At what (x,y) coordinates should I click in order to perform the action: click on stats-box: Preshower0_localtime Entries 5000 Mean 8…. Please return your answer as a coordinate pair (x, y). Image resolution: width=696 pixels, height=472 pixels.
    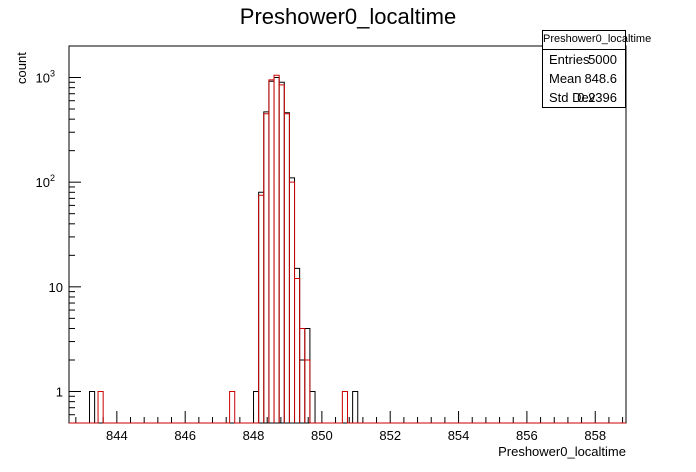
    Looking at the image, I should click on (596, 69).